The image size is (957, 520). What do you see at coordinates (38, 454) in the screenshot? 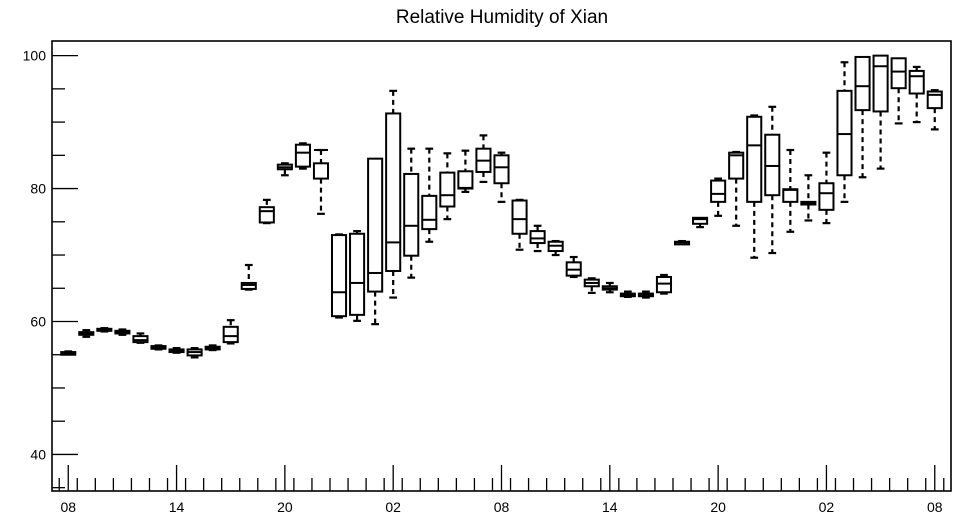
I see `y-tick-label: 40` at bounding box center [38, 454].